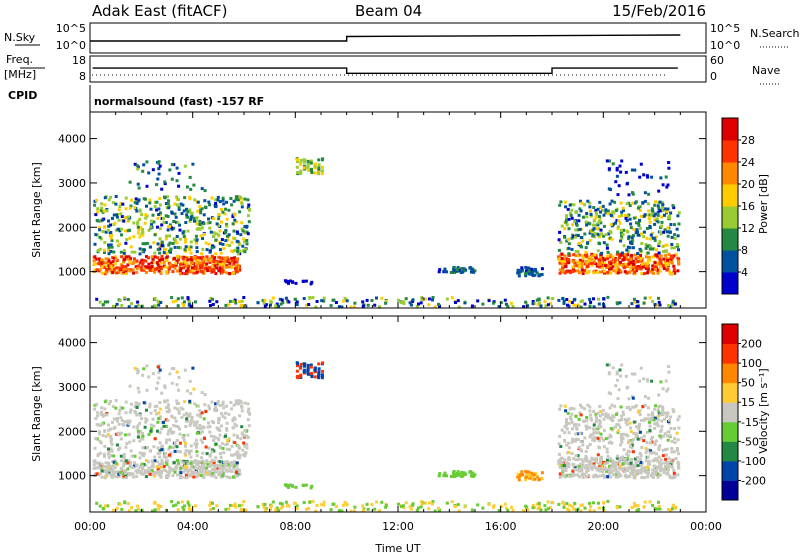  Describe the element at coordinates (19, 59) in the screenshot. I see `freq-label: Freq.` at that location.